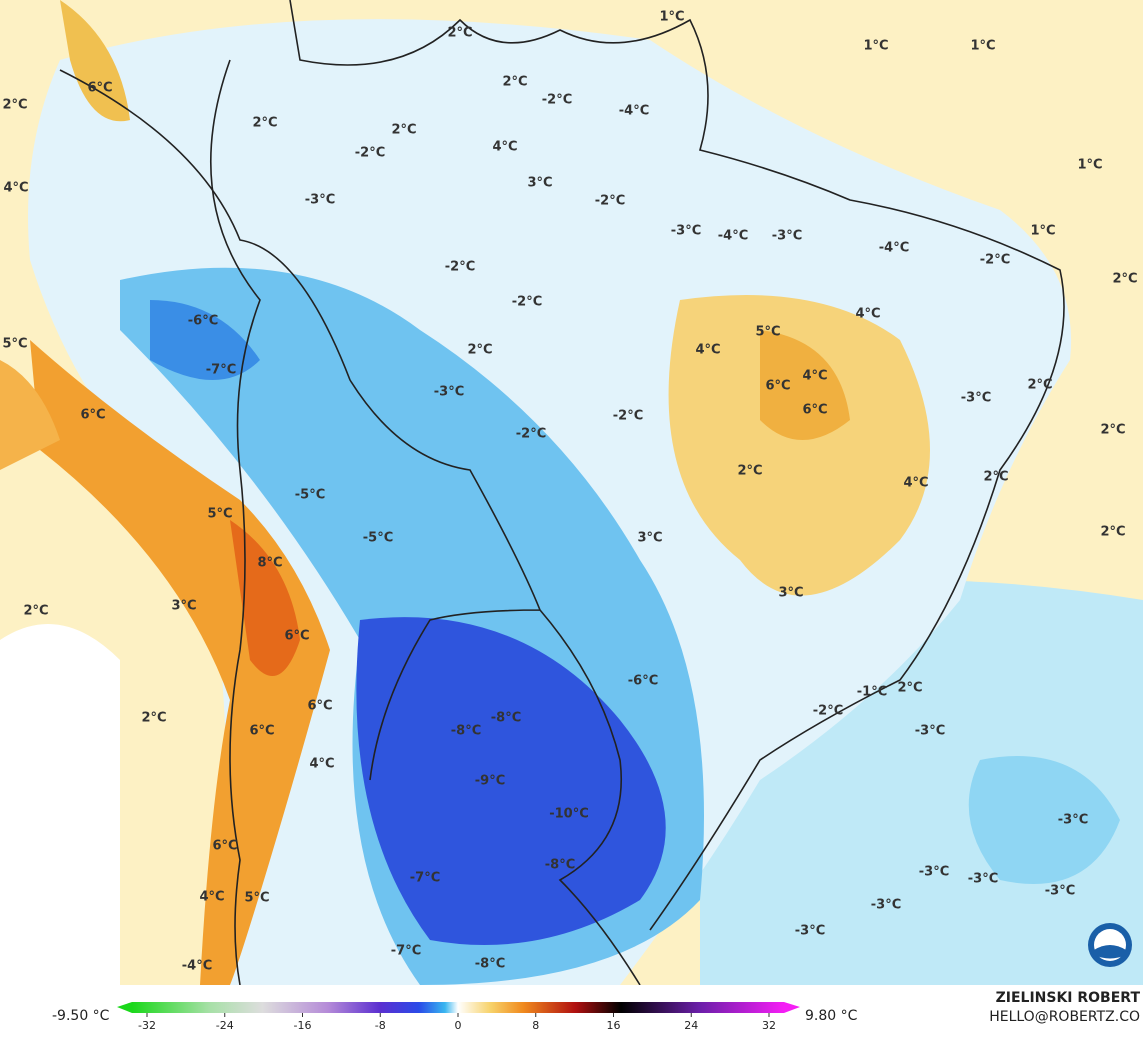 This screenshot has height=1039, width=1143. What do you see at coordinates (310, 495) in the screenshot?
I see `temperature-label: -5°C` at bounding box center [310, 495].